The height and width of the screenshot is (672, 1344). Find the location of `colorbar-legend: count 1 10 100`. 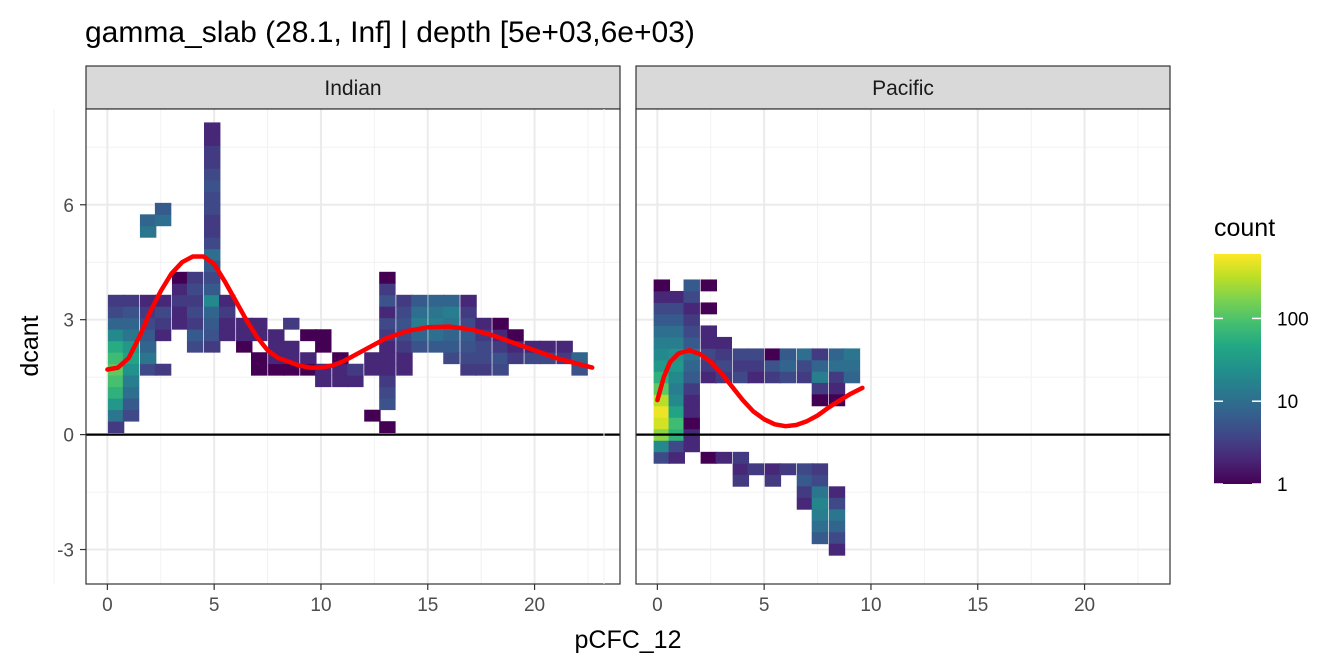

colorbar-legend: count 1 10 100 is located at coordinates (1261, 355).